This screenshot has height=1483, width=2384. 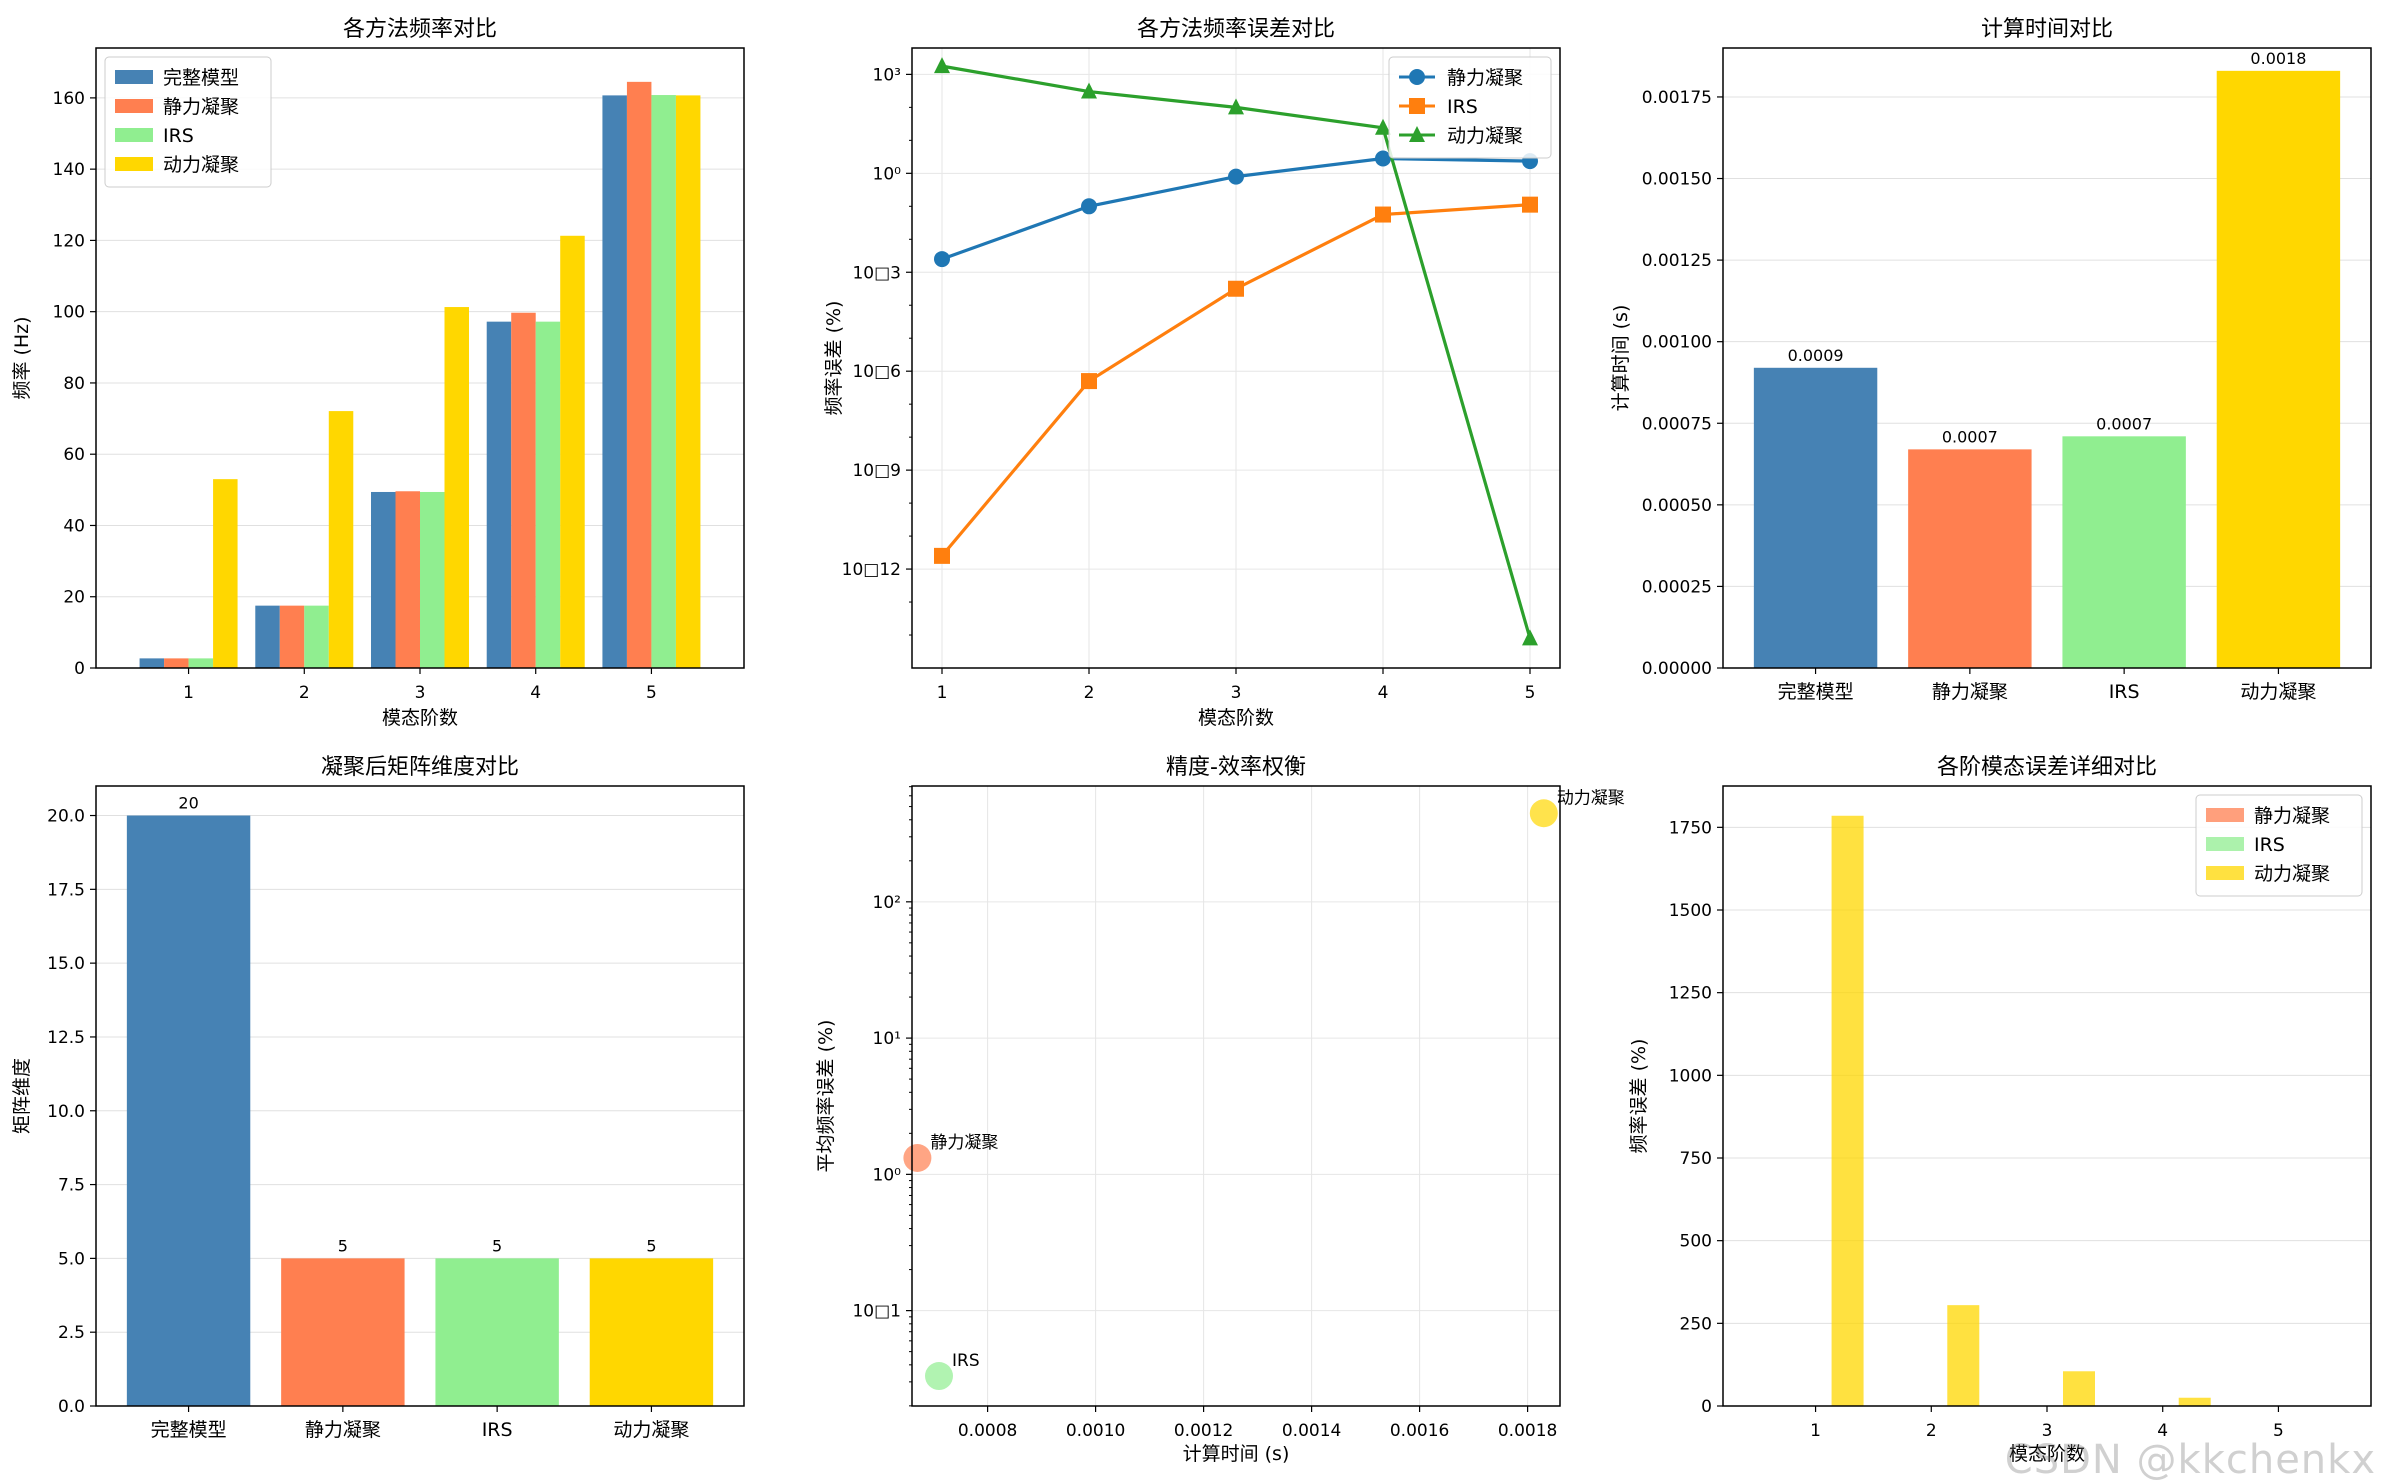 What do you see at coordinates (876, 471) in the screenshot?
I see `y-tick-label: 10□9` at bounding box center [876, 471].